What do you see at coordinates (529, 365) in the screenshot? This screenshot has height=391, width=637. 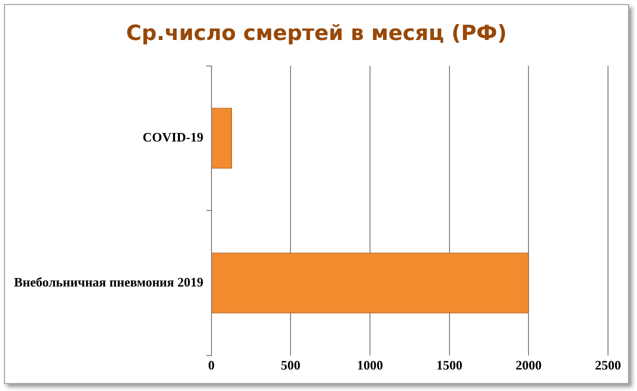 I see `x-tick-label: 2000` at bounding box center [529, 365].